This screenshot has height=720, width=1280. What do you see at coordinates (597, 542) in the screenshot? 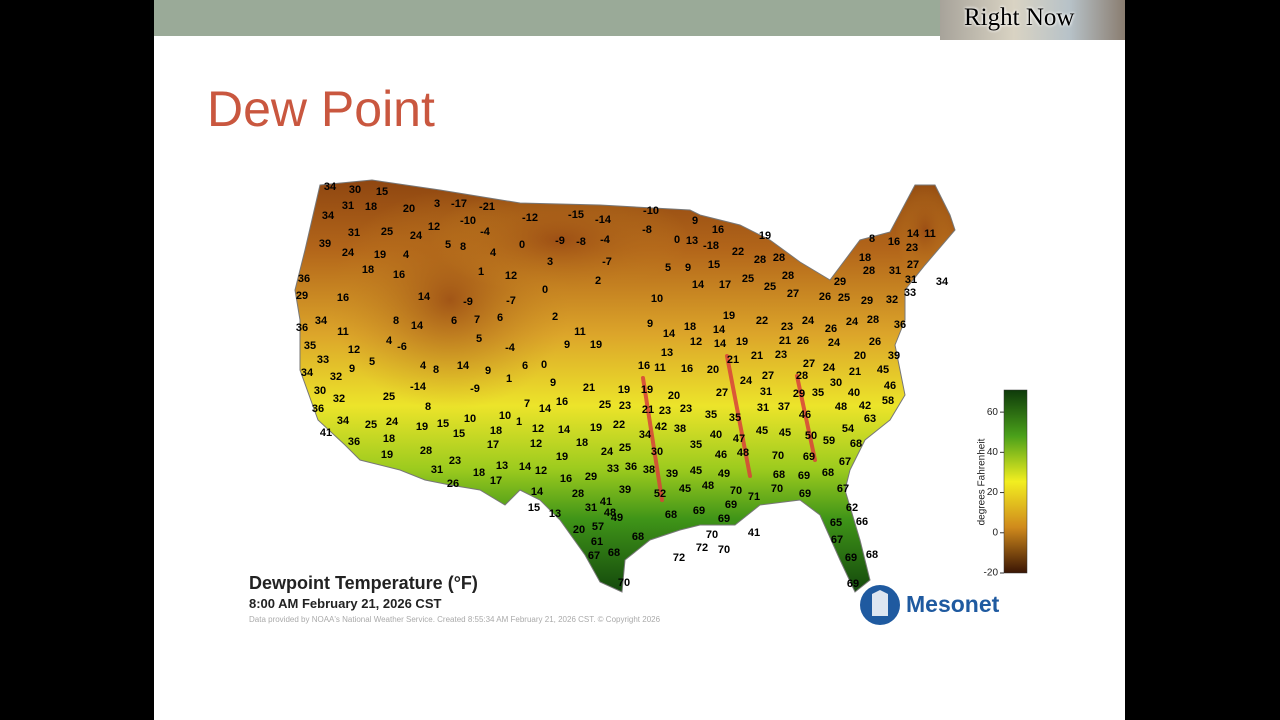
I see `station-value: 61` at bounding box center [597, 542].